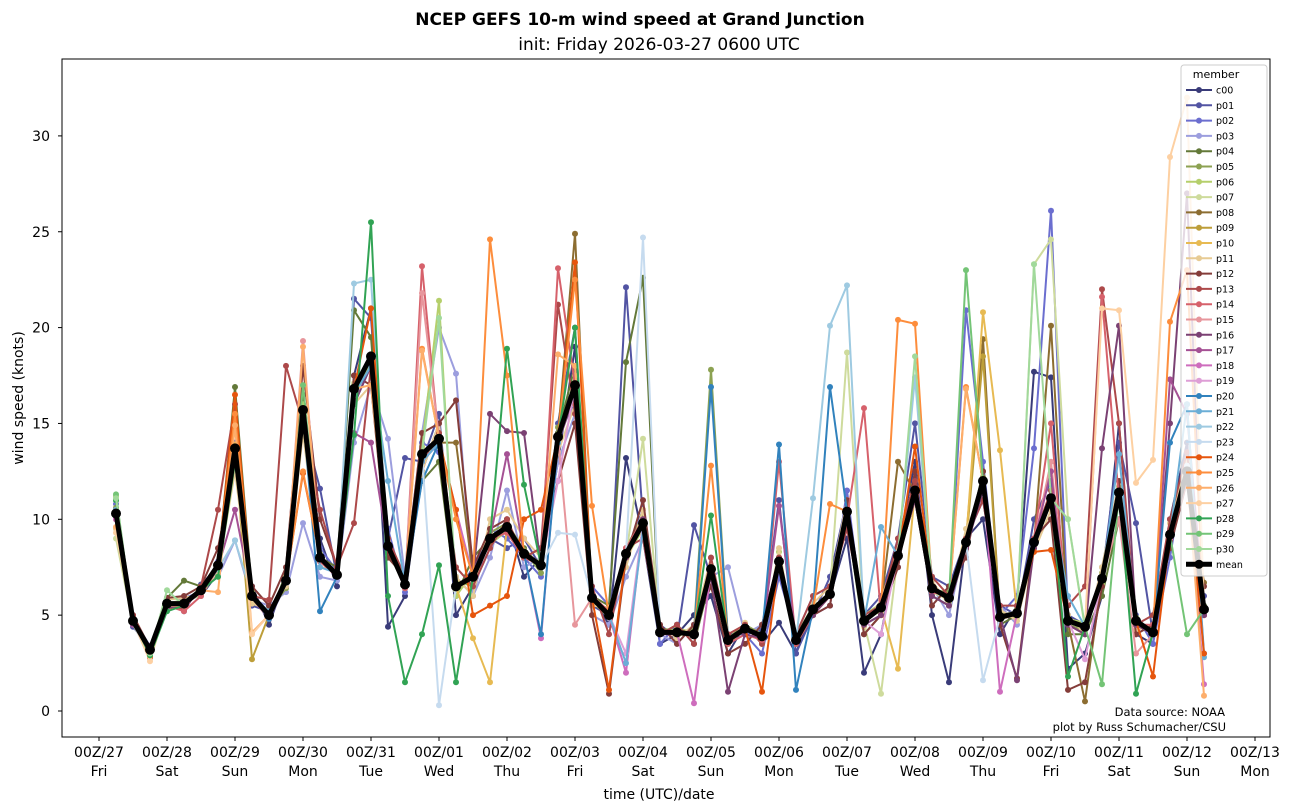  I want to click on x-tick-label: 00Z/31, so click(371, 753).